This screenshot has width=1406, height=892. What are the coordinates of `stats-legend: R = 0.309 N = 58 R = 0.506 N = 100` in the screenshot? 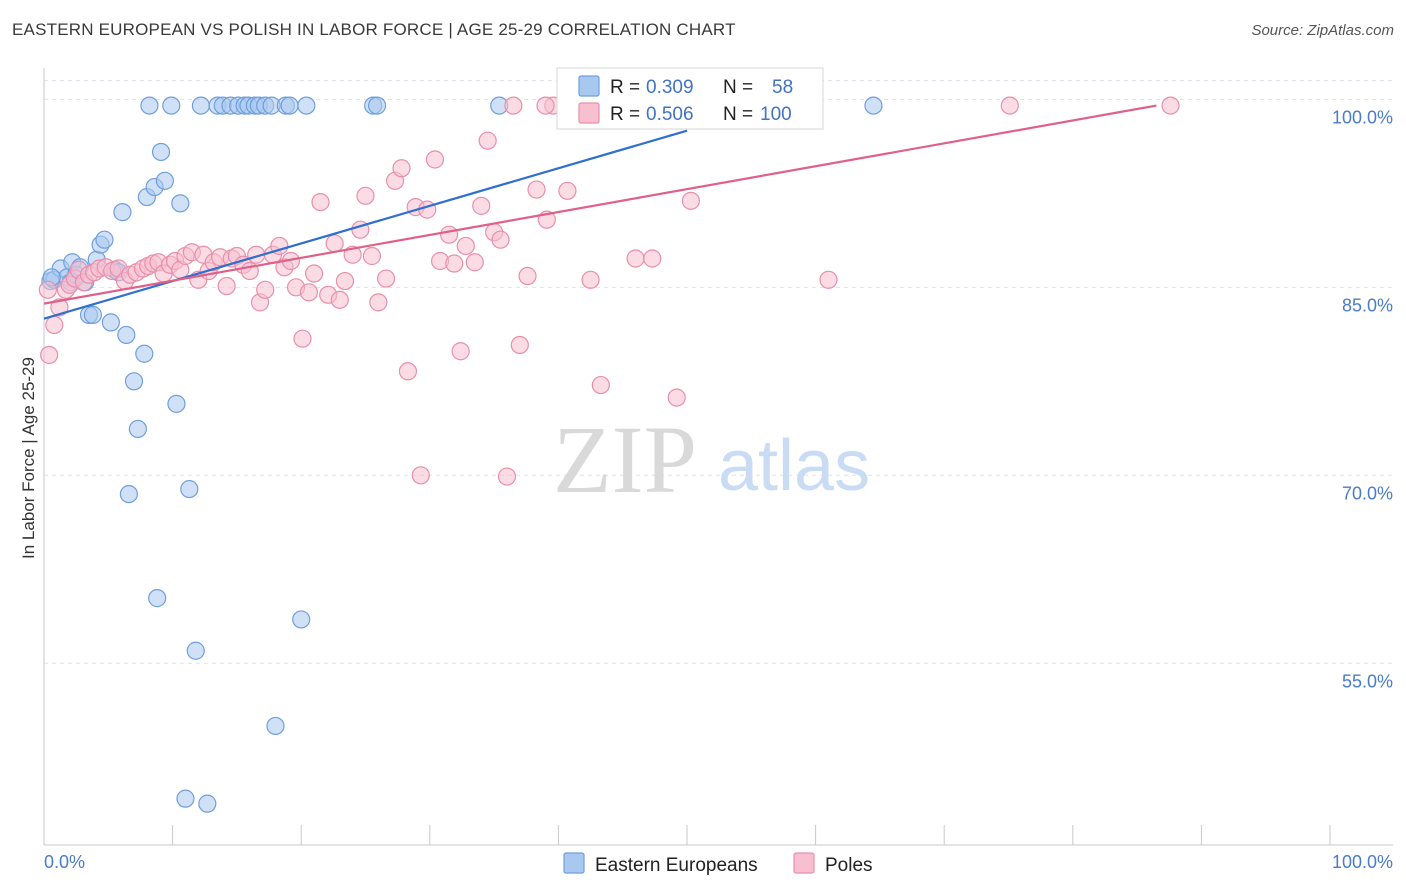 It's located at (690, 98).